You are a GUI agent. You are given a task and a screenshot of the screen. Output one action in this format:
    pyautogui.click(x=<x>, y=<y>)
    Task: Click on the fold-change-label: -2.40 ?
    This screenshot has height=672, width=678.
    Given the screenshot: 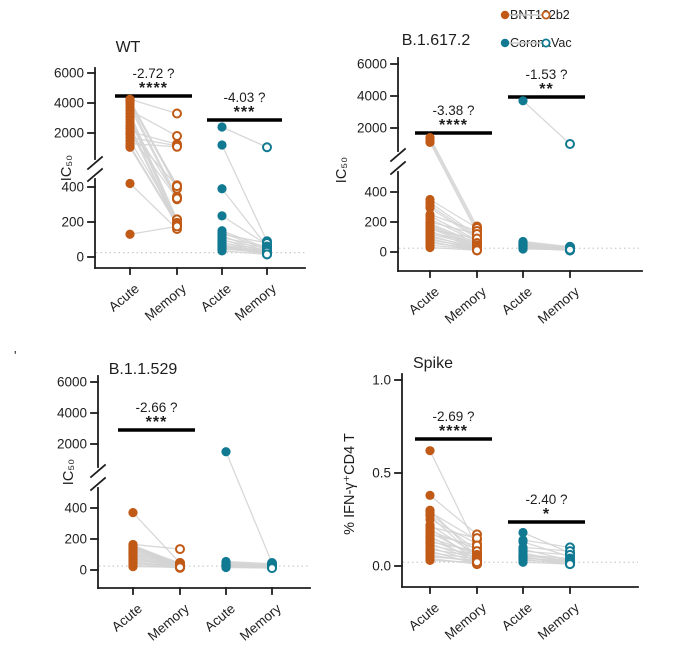 What is the action you would take?
    pyautogui.click(x=546, y=499)
    